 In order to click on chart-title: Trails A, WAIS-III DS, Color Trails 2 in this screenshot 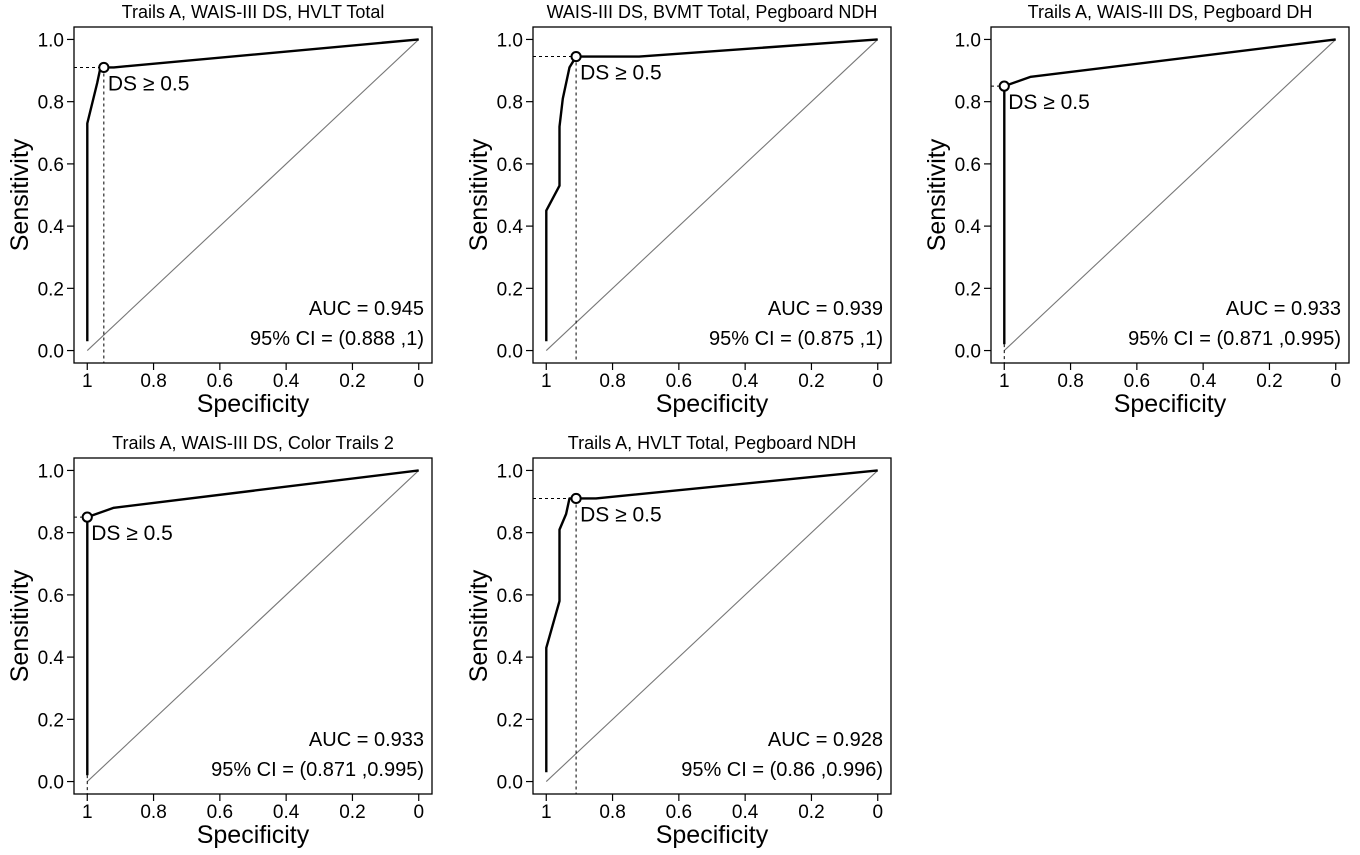, I will do `click(253, 443)`.